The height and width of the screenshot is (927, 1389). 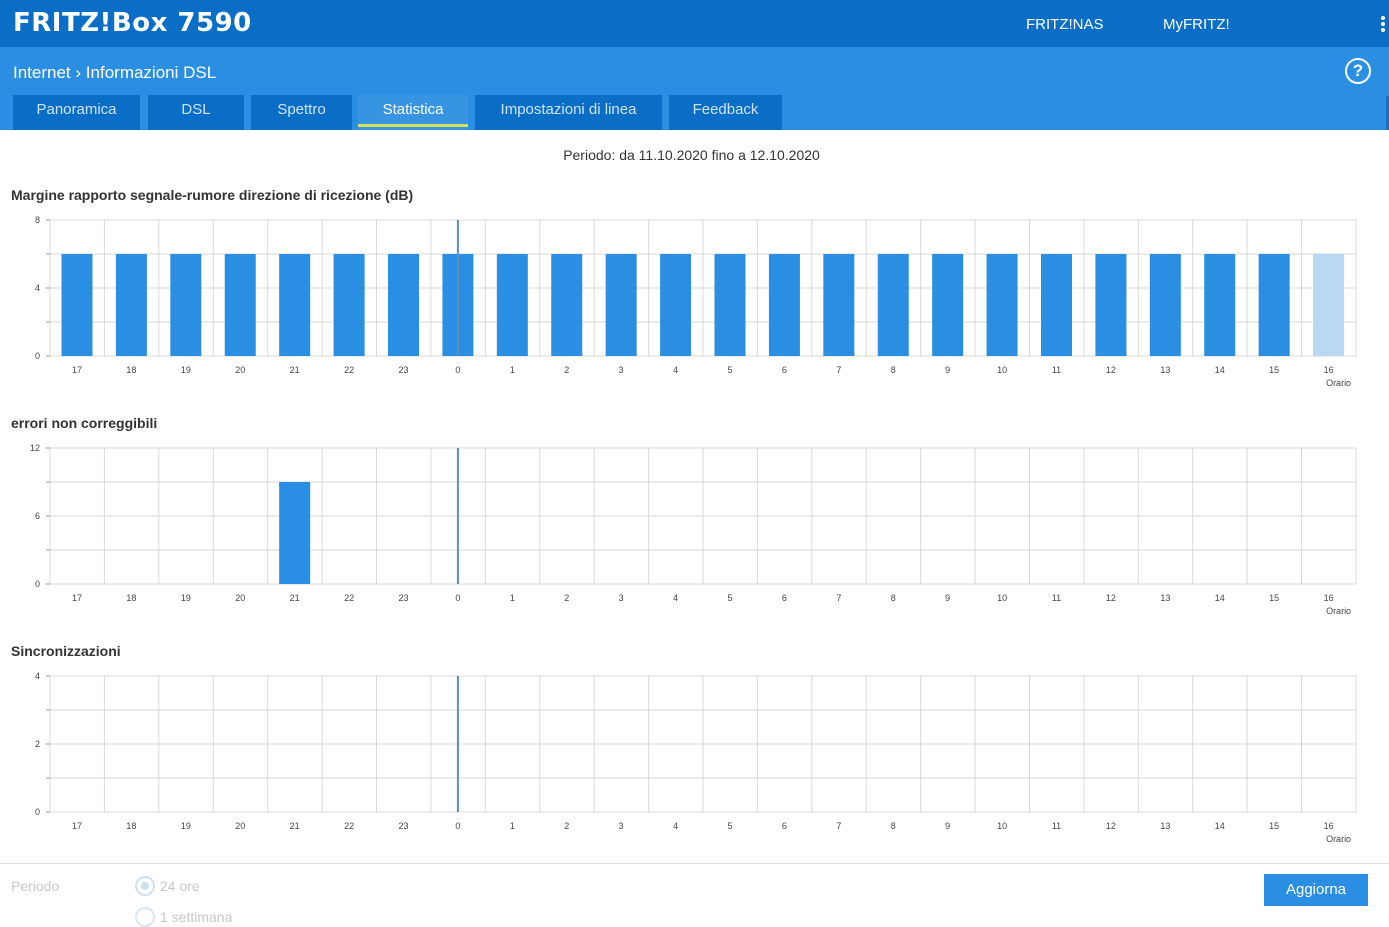 I want to click on x-tick-label: 2, so click(x=566, y=598).